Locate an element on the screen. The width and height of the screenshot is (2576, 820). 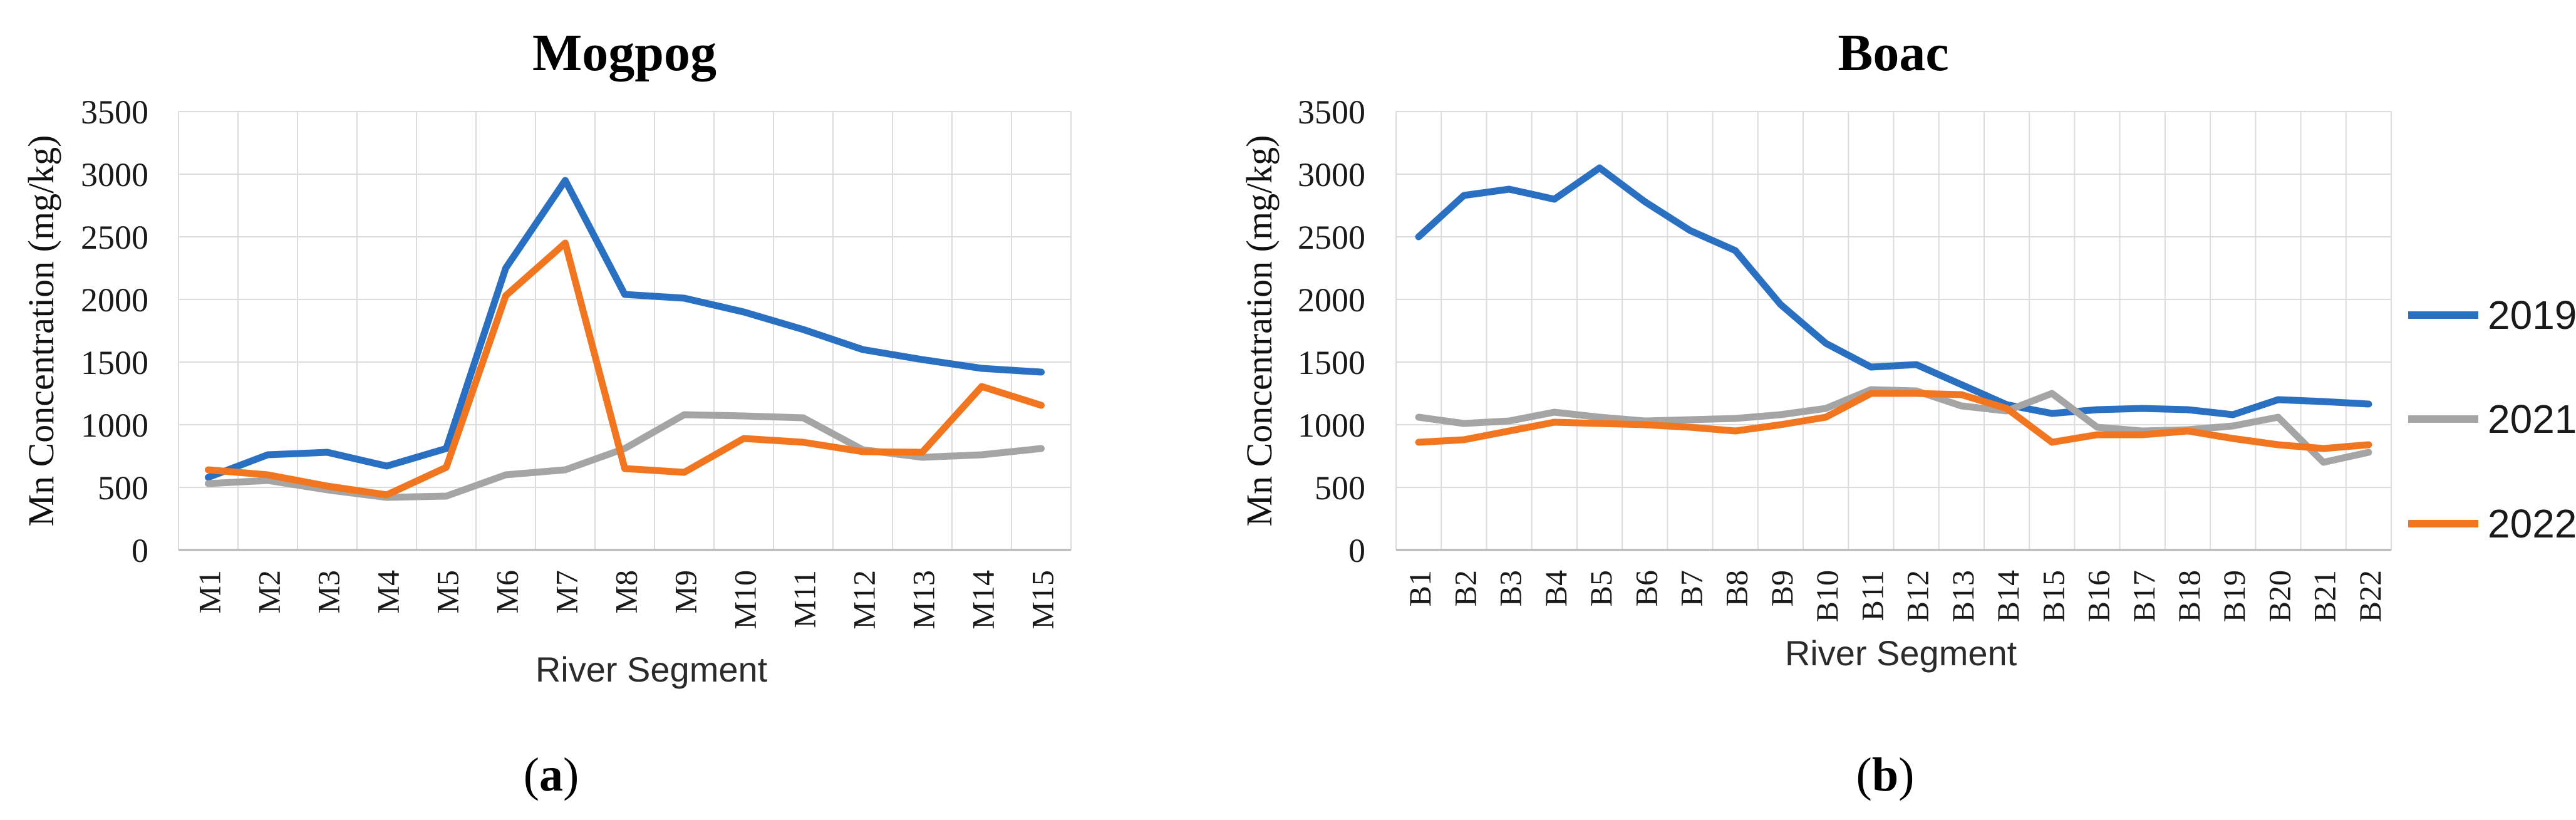
x-tick-label: M2 is located at coordinates (269, 591).